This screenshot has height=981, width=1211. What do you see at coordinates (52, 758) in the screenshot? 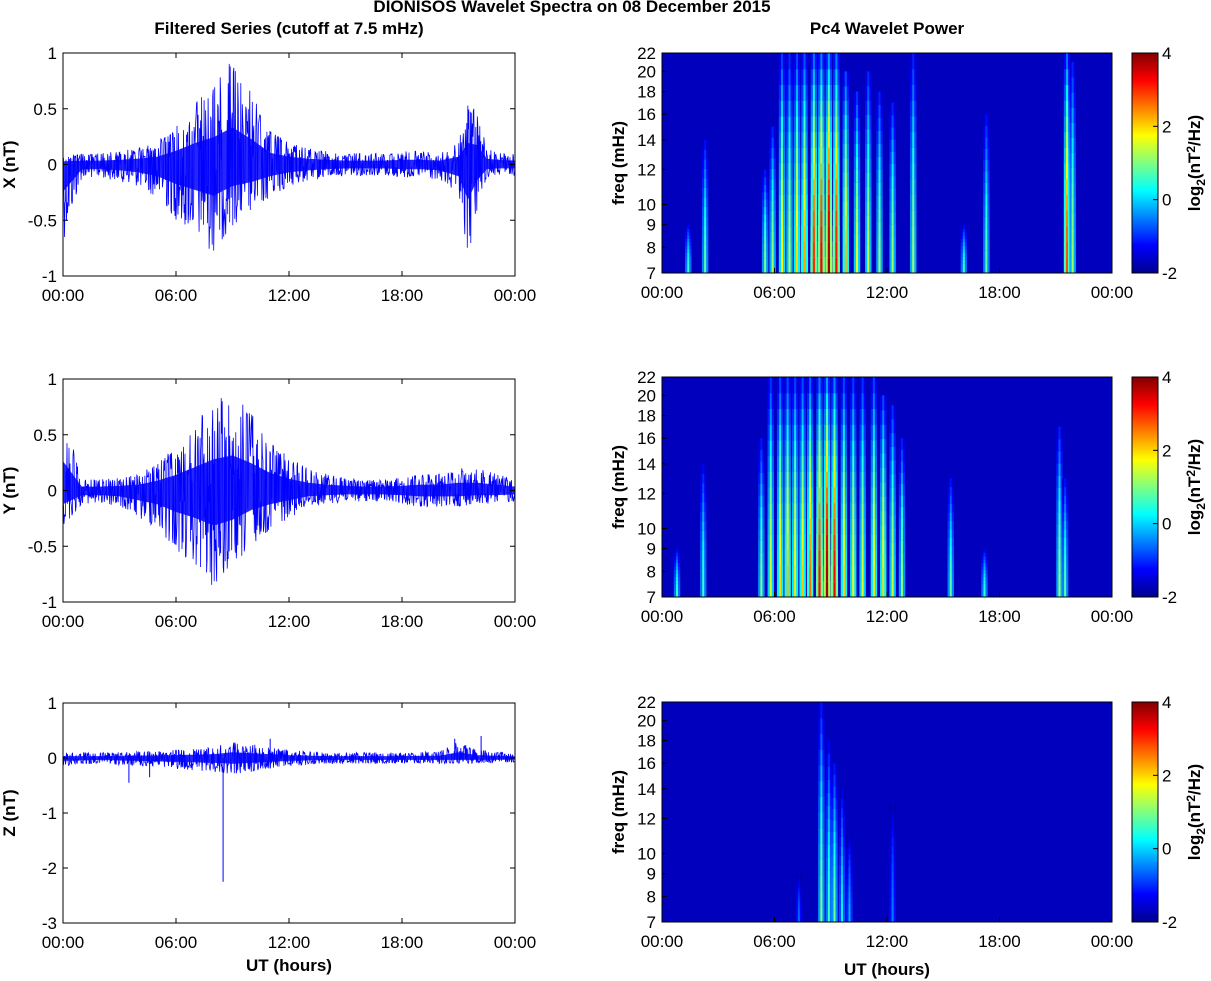
I see `y-tick-label: 0` at bounding box center [52, 758].